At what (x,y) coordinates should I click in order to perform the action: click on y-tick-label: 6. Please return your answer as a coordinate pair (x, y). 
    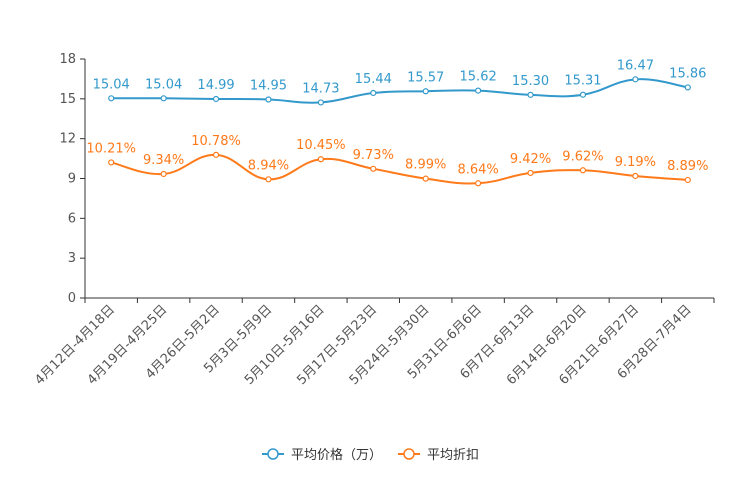
    Looking at the image, I should click on (72, 218).